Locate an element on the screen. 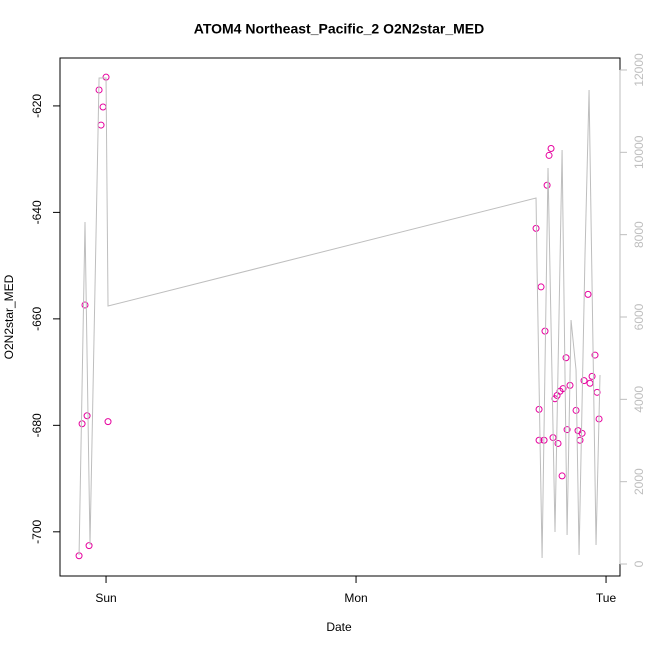  y-tick-label: -680 is located at coordinates (37, 425).